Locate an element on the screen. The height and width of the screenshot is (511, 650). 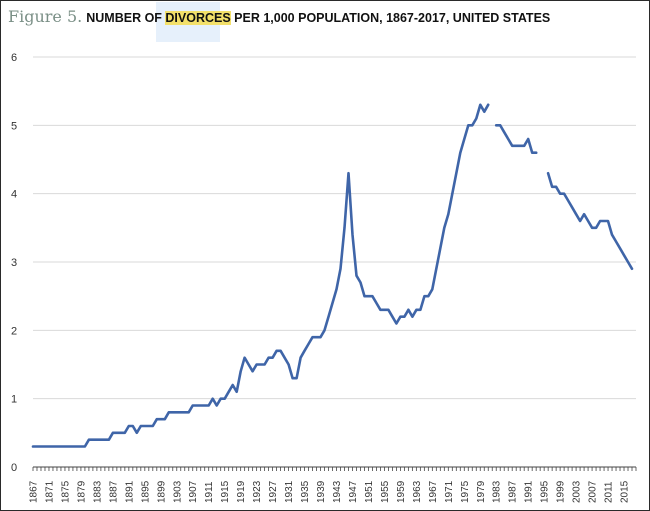
x-tick-label: 1947 is located at coordinates (353, 491).